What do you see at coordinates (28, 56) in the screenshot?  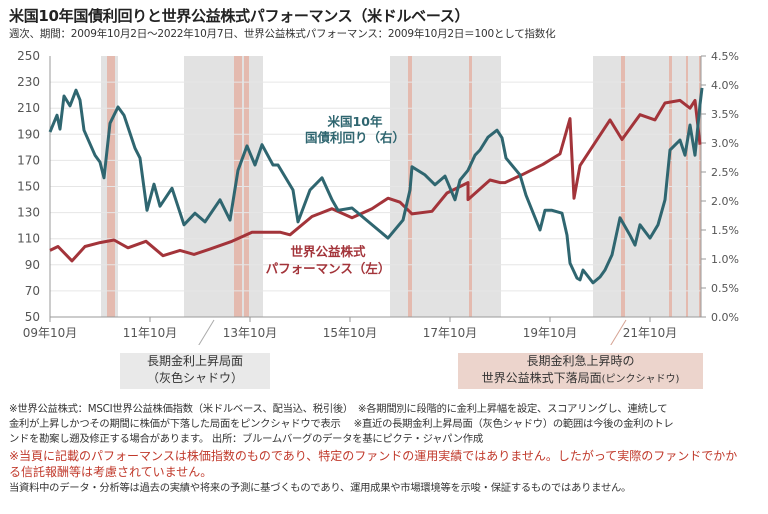 I see `y-left-tick-label: 250` at bounding box center [28, 56].